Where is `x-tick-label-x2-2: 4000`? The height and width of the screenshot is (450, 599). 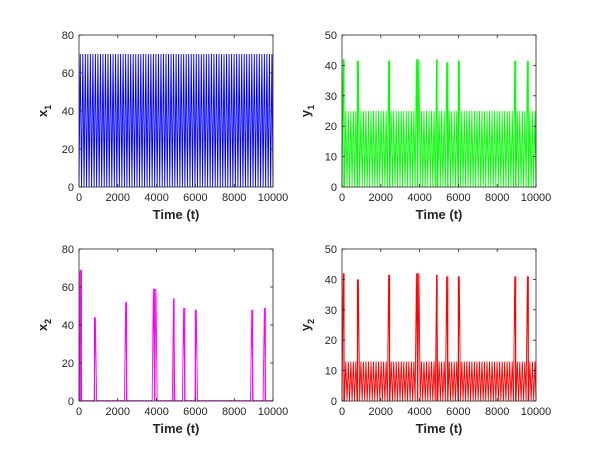 x-tick-label-x2-2: 4000 is located at coordinates (156, 412).